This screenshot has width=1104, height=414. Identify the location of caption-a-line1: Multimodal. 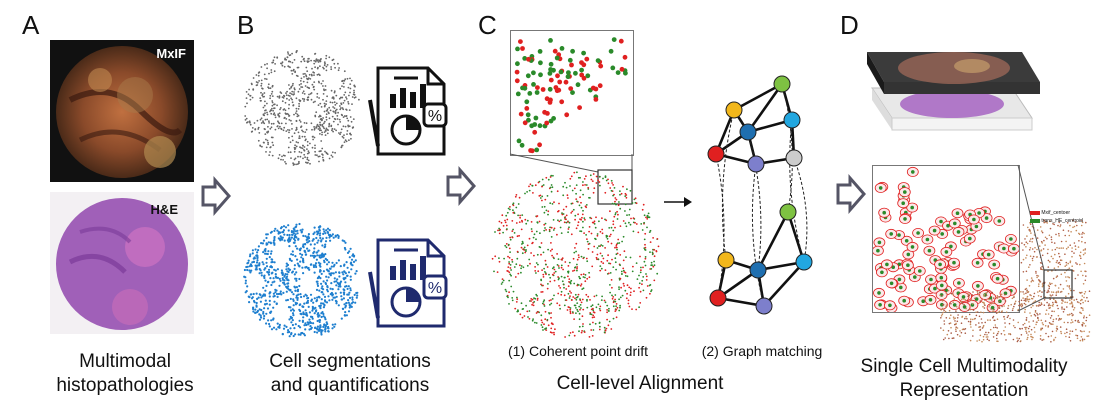
(125, 361).